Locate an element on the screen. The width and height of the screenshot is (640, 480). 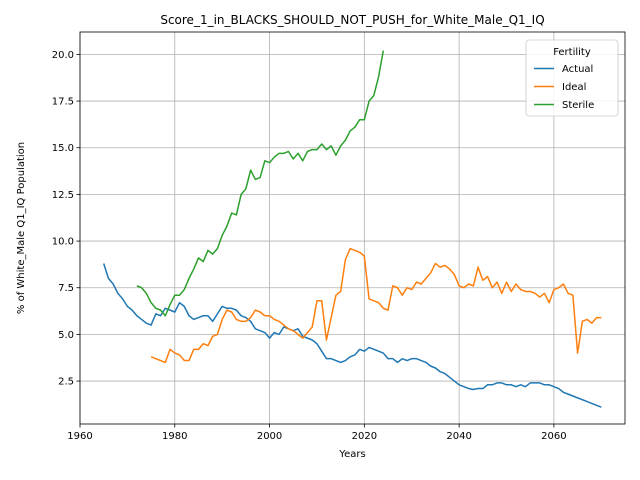
legend-entries: Actual Ideal Sterile is located at coordinates (564, 87).